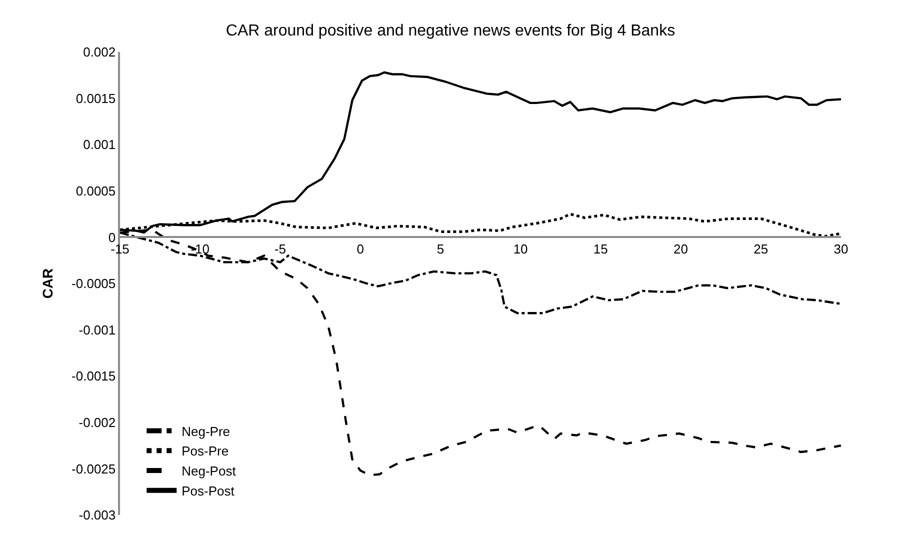 Image resolution: width=901 pixels, height=540 pixels. Describe the element at coordinates (208, 490) in the screenshot. I see `legend-label: Pos-Post` at that location.